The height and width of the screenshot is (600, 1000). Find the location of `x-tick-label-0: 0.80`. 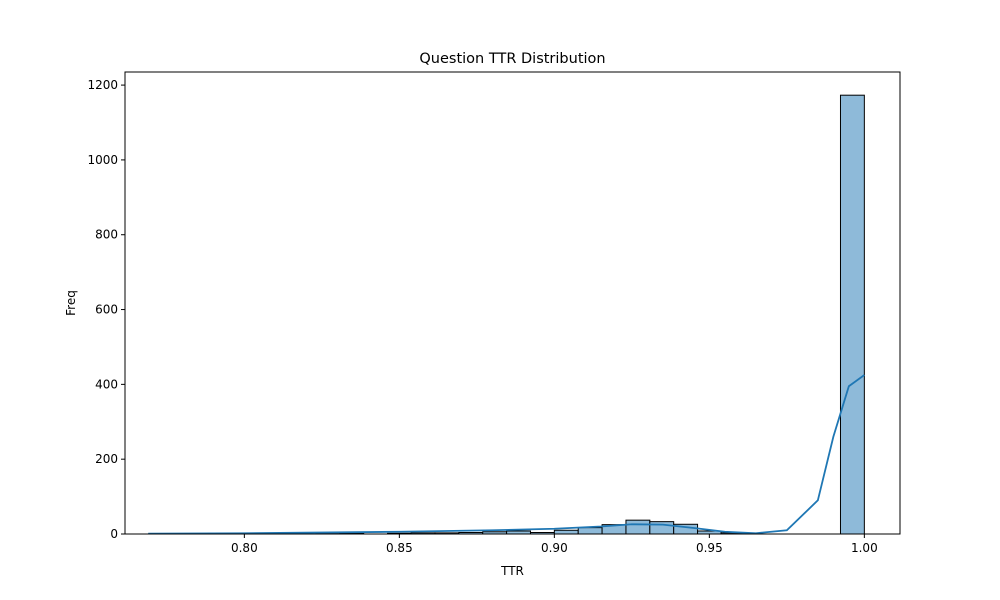

x-tick-label-0: 0.80 is located at coordinates (244, 548).